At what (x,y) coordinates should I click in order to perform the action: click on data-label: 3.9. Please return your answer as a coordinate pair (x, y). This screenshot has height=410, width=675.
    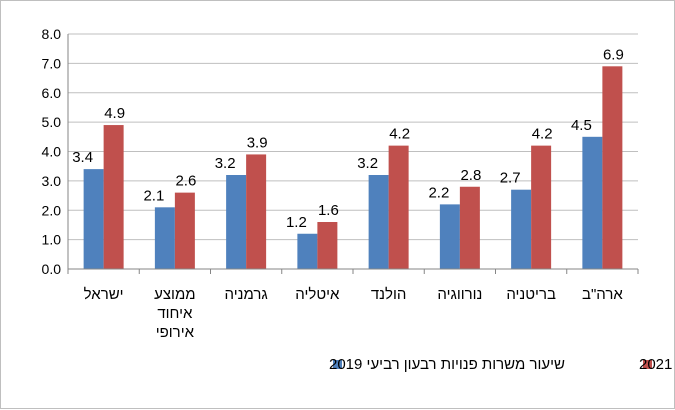
    Looking at the image, I should click on (257, 142).